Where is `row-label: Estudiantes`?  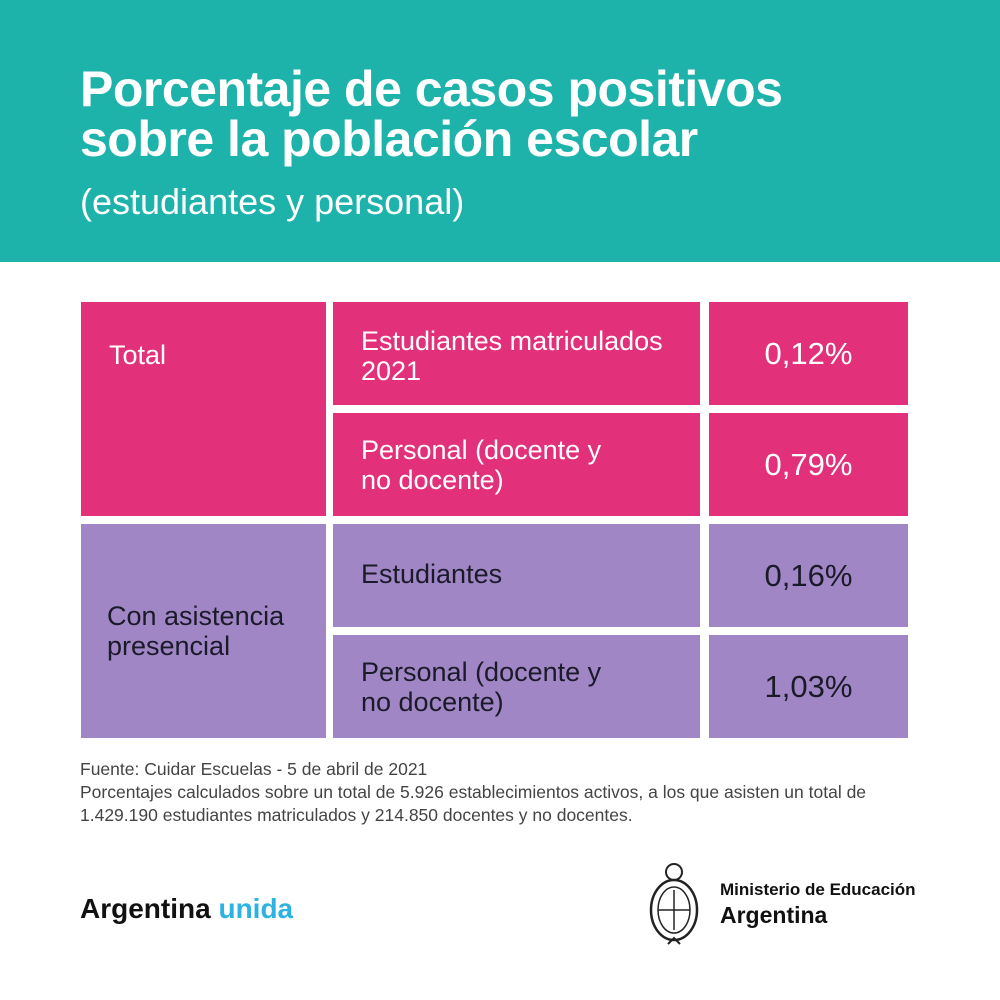 row-label: Estudiantes is located at coordinates (516, 575).